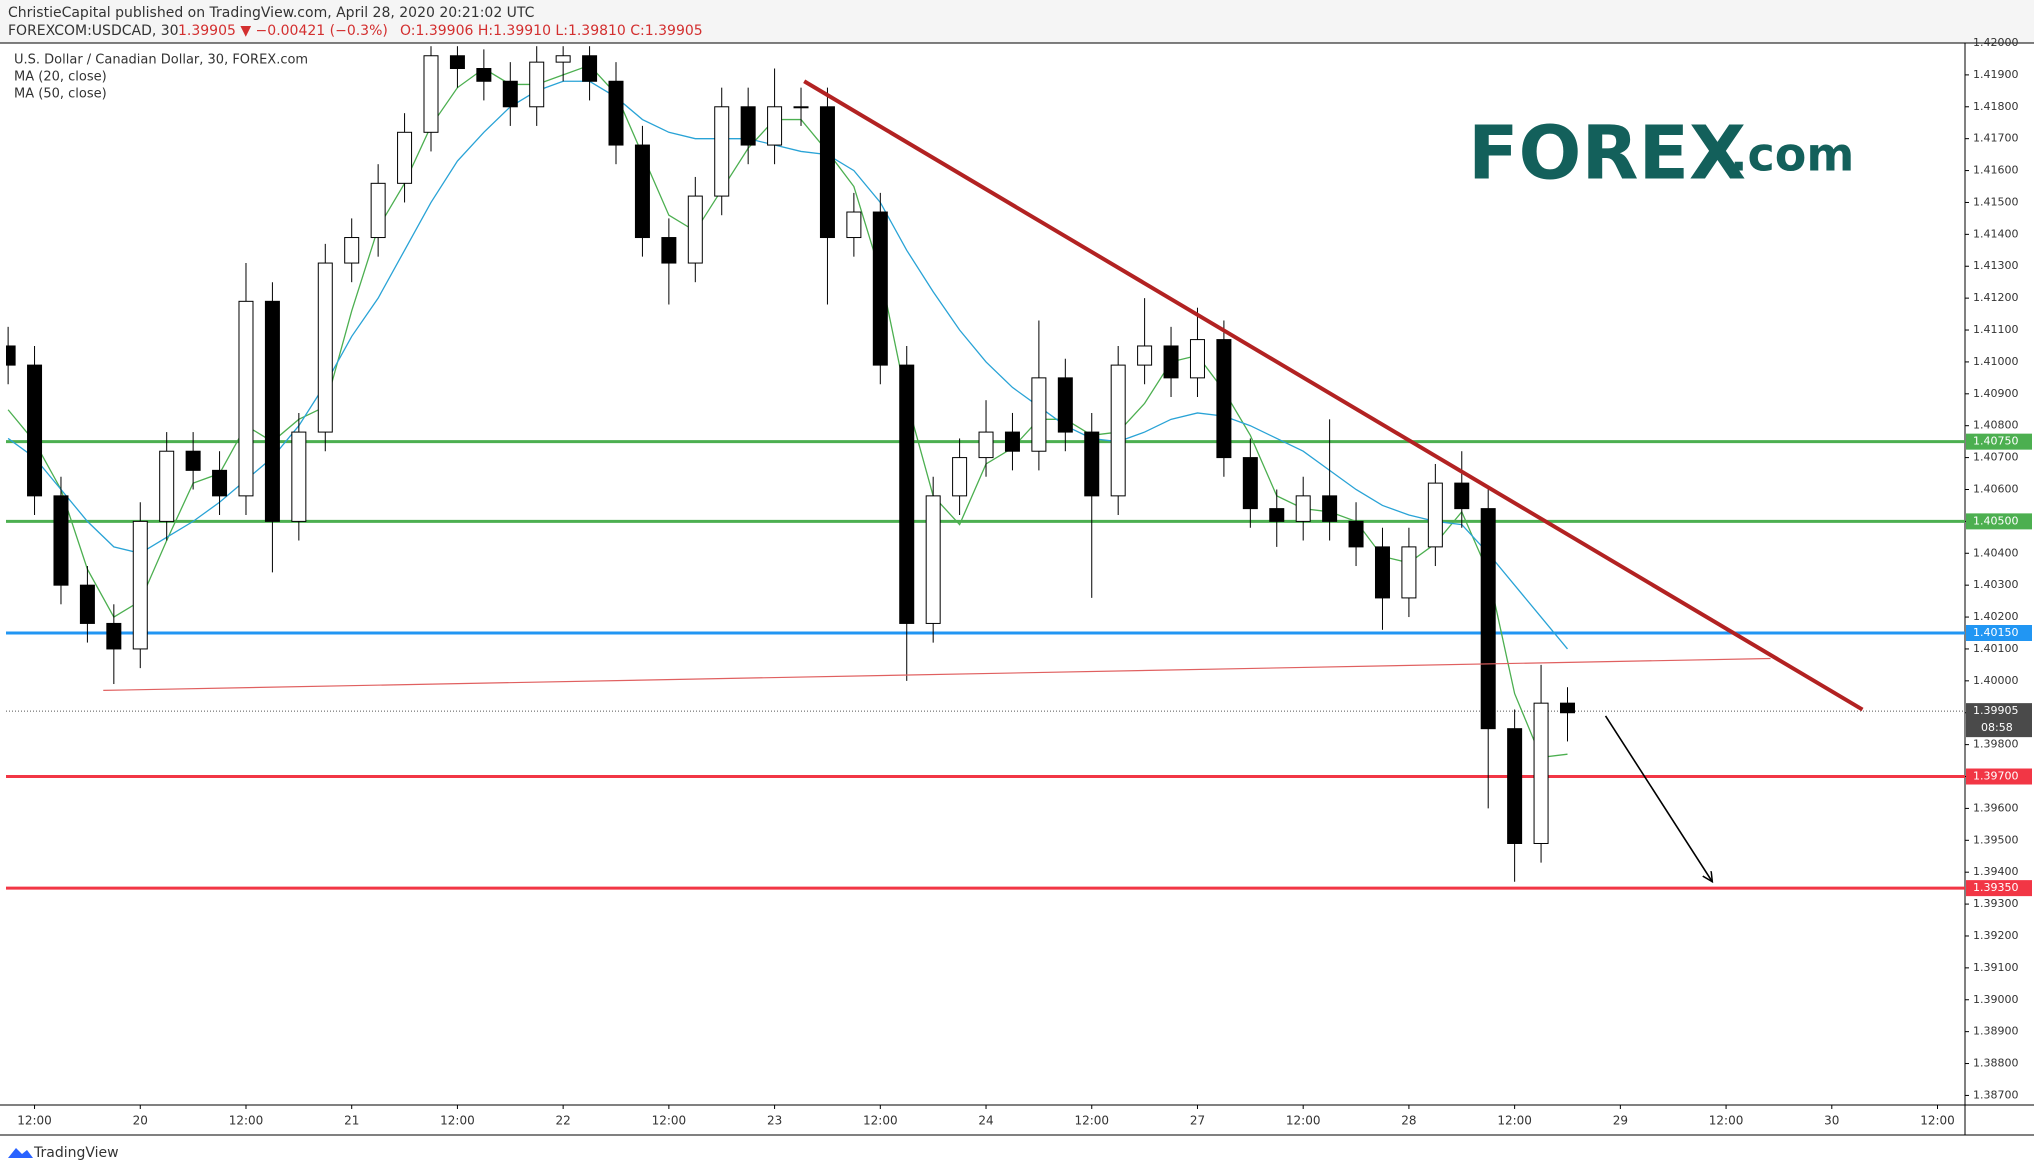 Image resolution: width=2034 pixels, height=1172 pixels. I want to click on y-tick-label: 1.41900, so click(1996, 74).